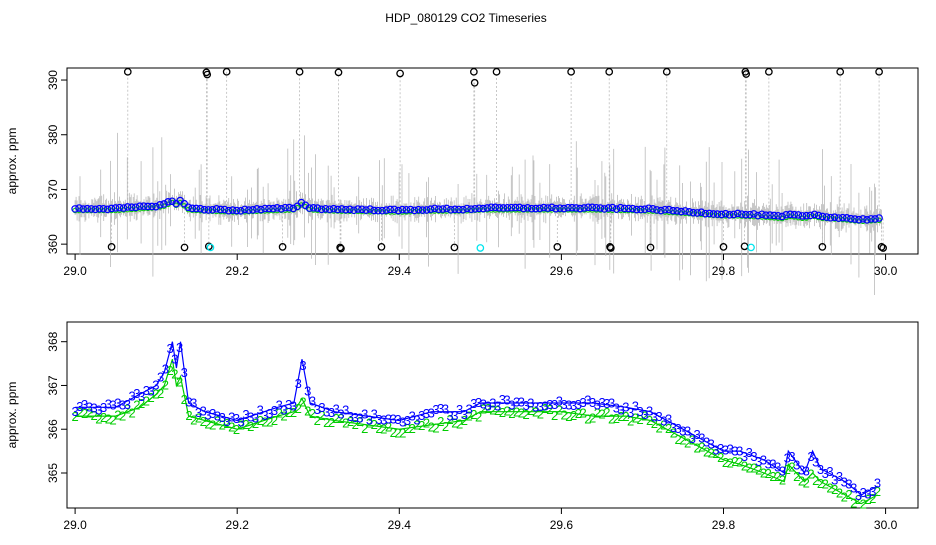  What do you see at coordinates (477, 210) in the screenshot?
I see `top-smoothed-series` at bounding box center [477, 210].